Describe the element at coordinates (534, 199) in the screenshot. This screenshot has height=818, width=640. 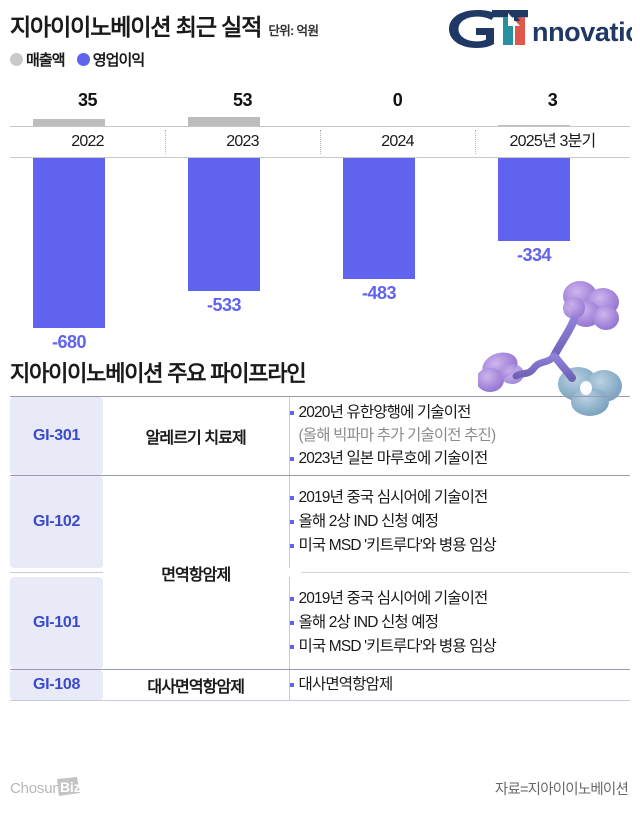
I see `operating-profit-bar-2025q3` at that location.